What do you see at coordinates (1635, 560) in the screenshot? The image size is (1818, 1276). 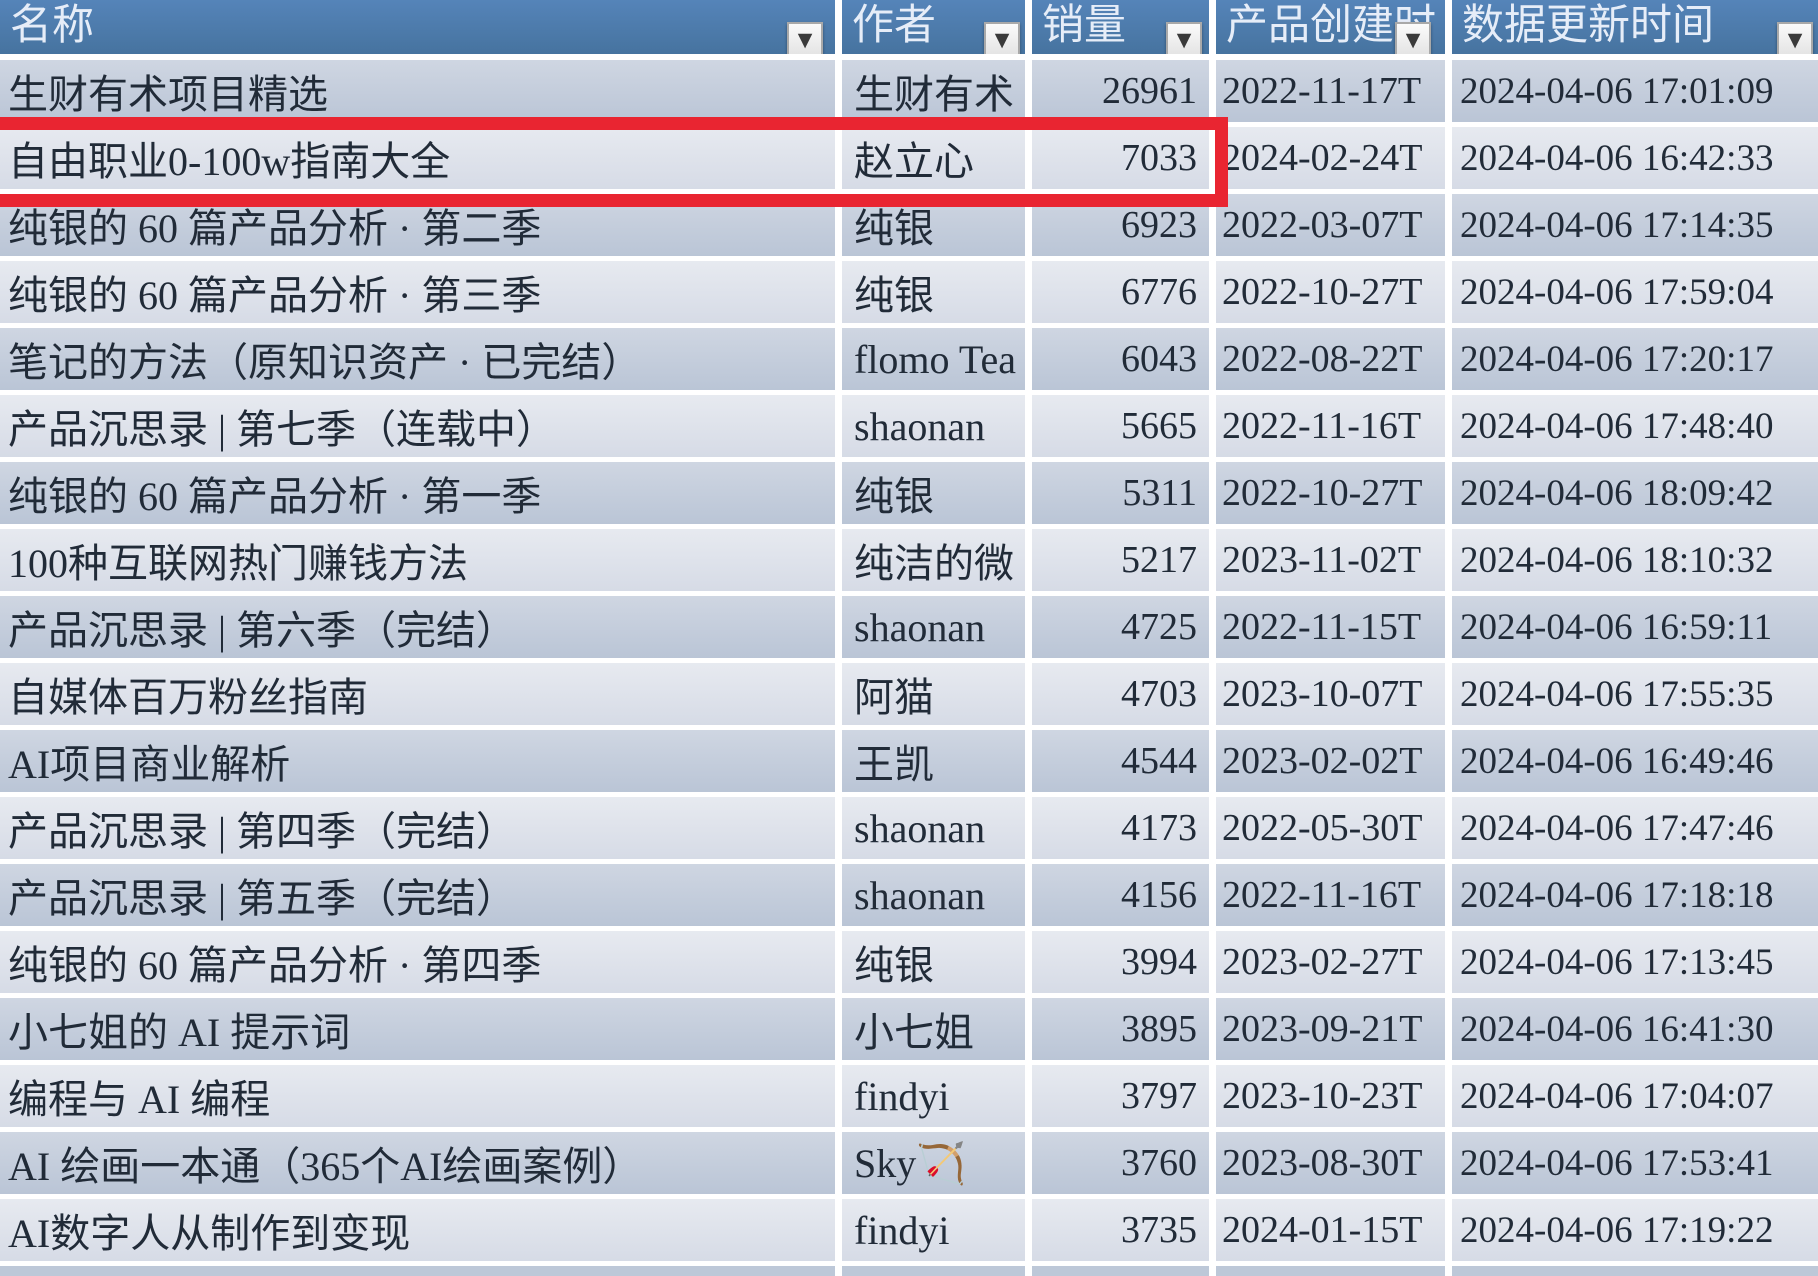 I see `cell-updated: 2024-04-06 18:10:32` at bounding box center [1635, 560].